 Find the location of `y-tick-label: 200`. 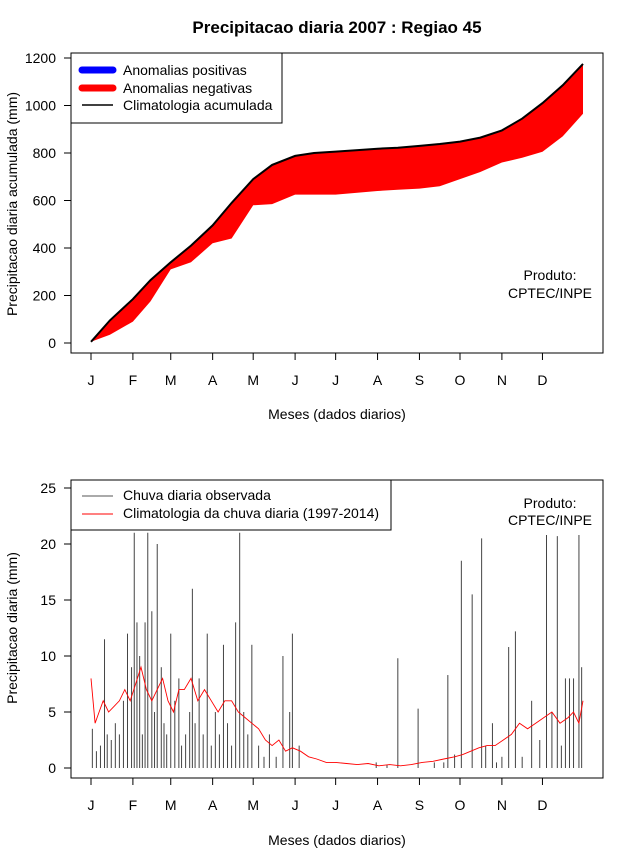

y-tick-label: 200 is located at coordinates (45, 296).